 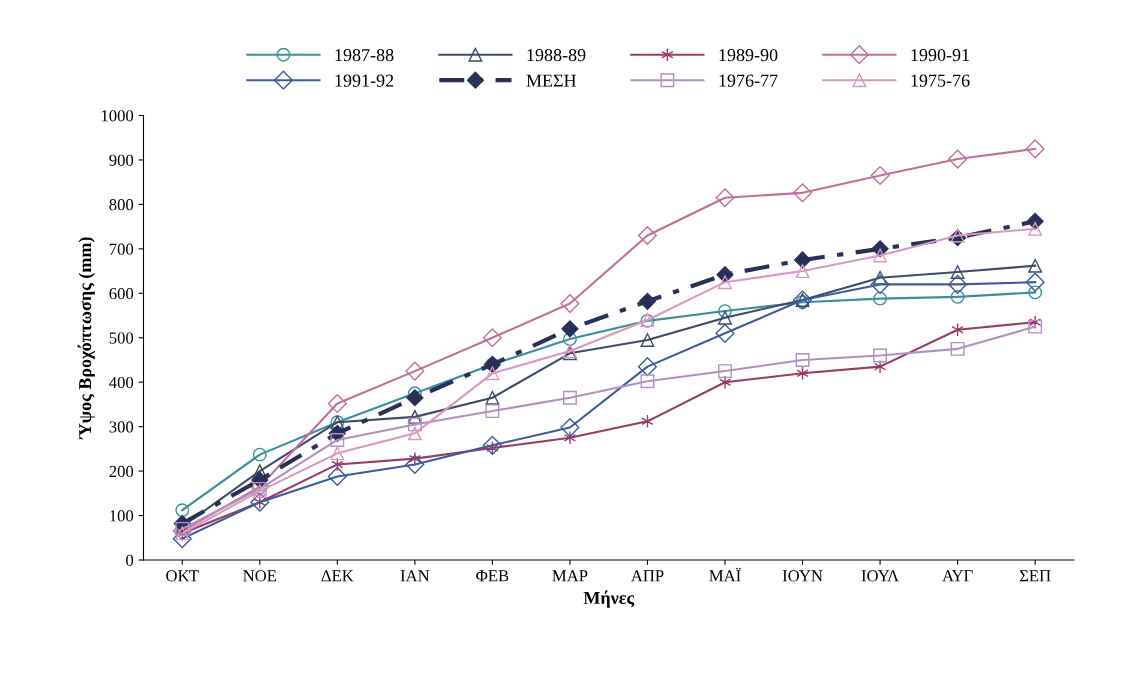 What do you see at coordinates (725, 574) in the screenshot?
I see `x-tick-label: ΜΑΪ` at bounding box center [725, 574].